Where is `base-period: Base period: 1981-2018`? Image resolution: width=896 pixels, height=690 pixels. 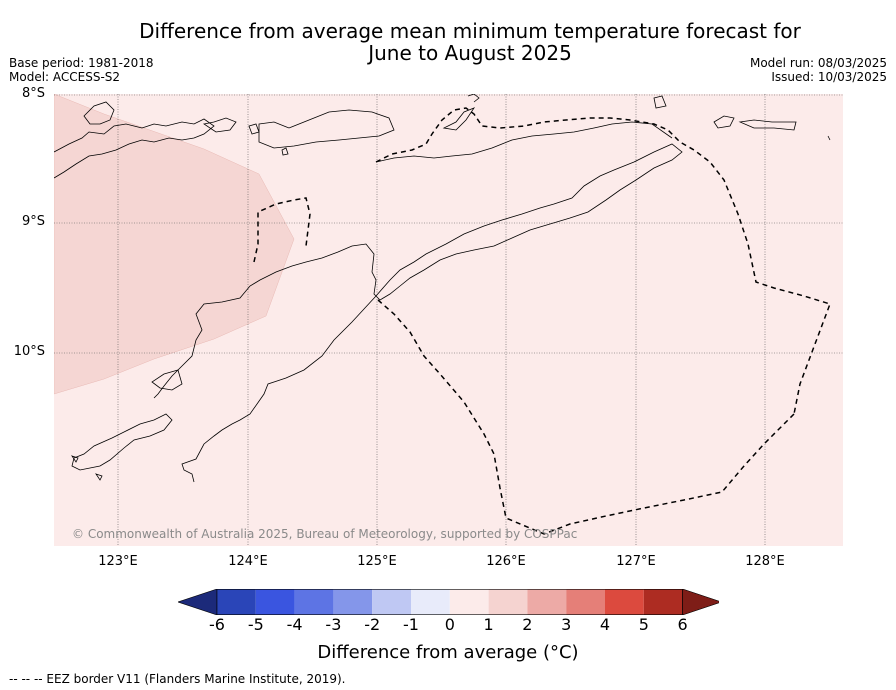 base-period: Base period: 1981-2018 is located at coordinates (81, 63).